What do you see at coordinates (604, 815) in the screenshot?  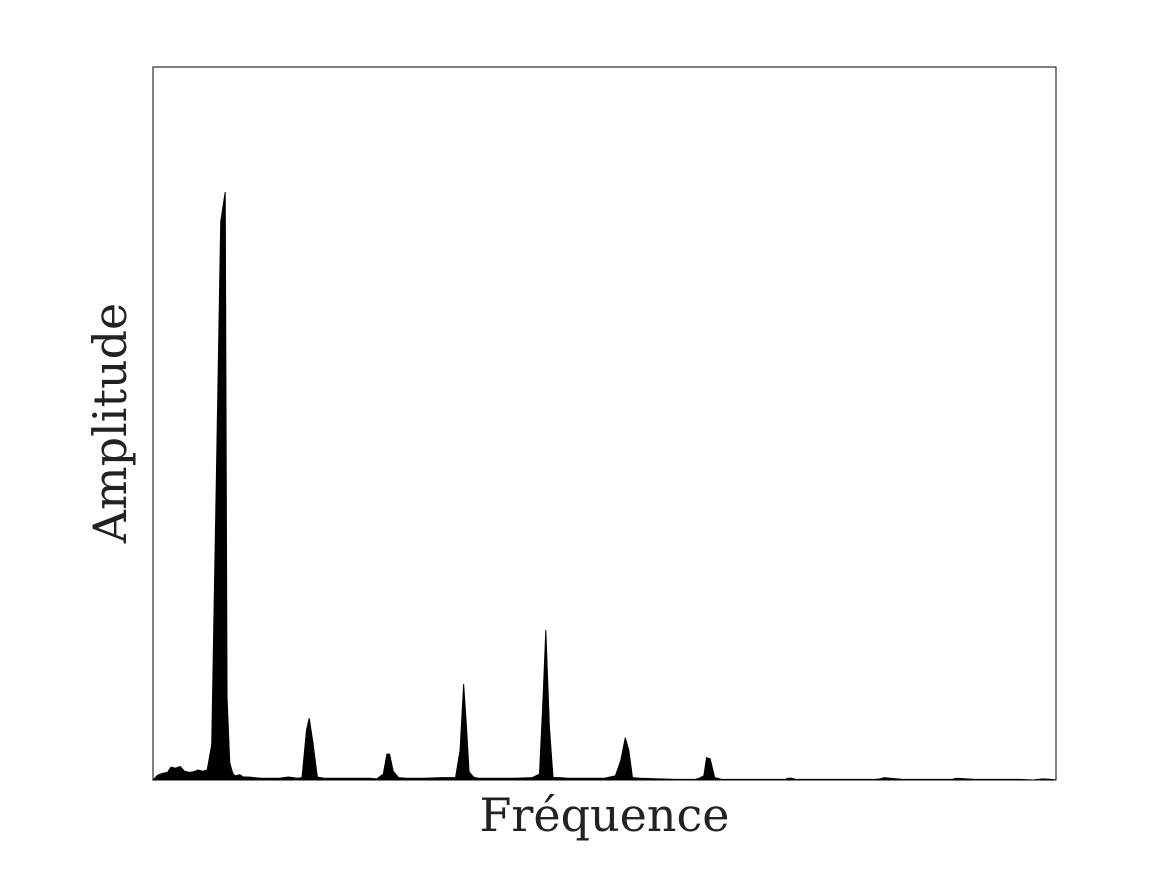 I see `x-axis-label: Fréquence` at bounding box center [604, 815].